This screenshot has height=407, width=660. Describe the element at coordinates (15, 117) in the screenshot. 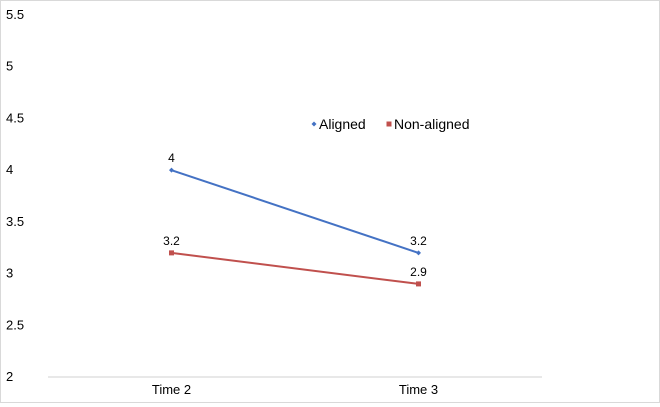

I see `y-tick-label: 4.5` at that location.